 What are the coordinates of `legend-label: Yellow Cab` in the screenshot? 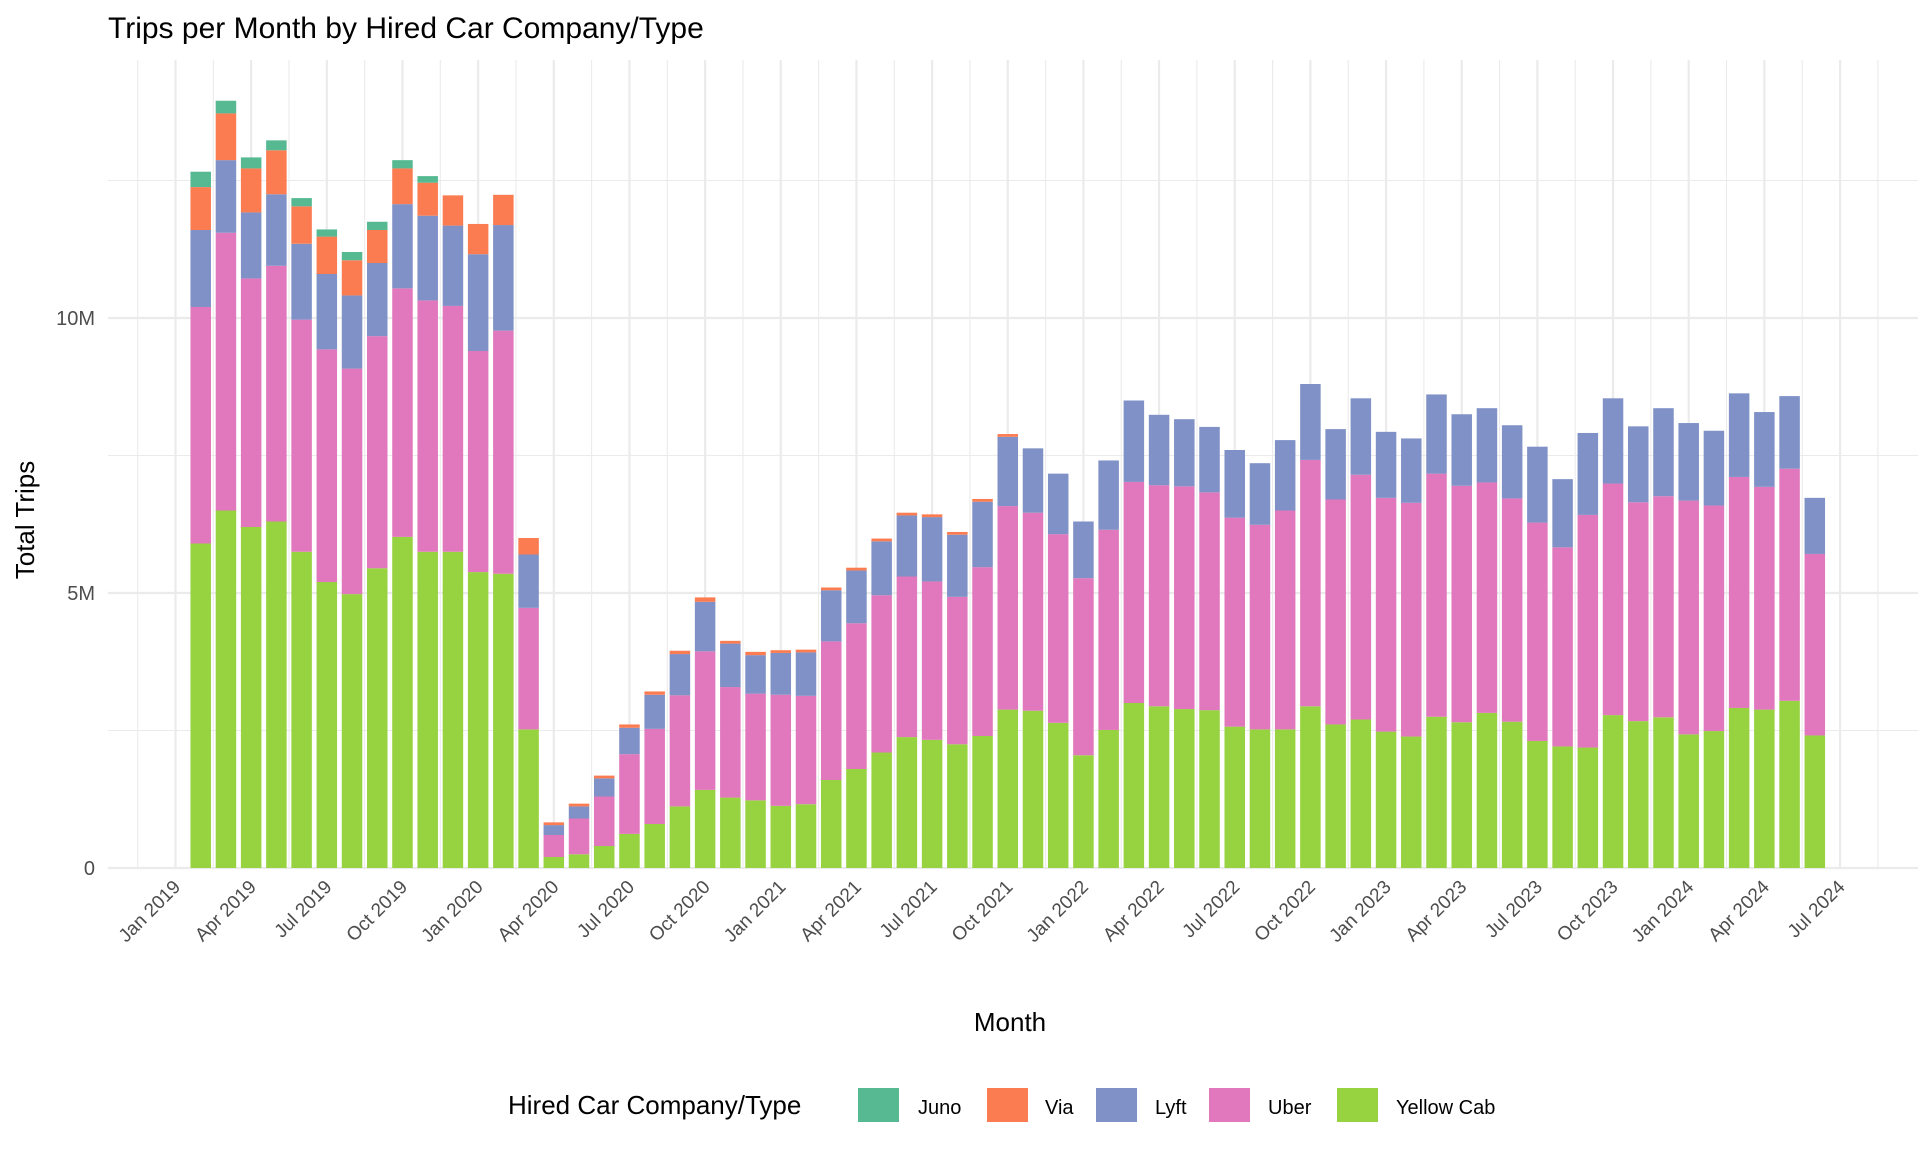 It's located at (1445, 1108).